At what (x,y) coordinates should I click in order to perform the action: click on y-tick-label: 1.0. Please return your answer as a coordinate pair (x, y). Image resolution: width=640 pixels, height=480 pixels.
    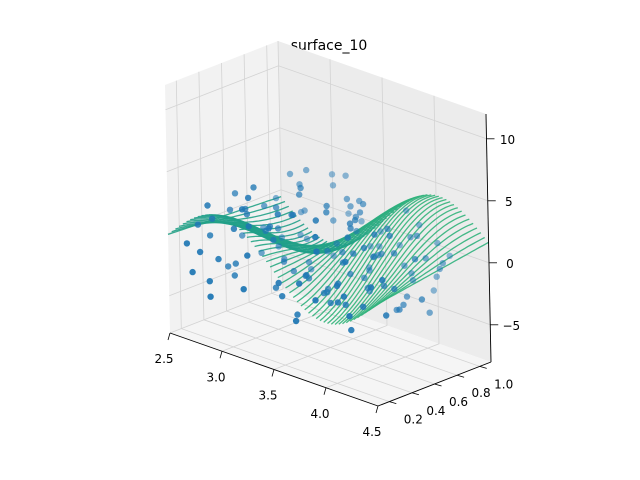
    Looking at the image, I should click on (503, 384).